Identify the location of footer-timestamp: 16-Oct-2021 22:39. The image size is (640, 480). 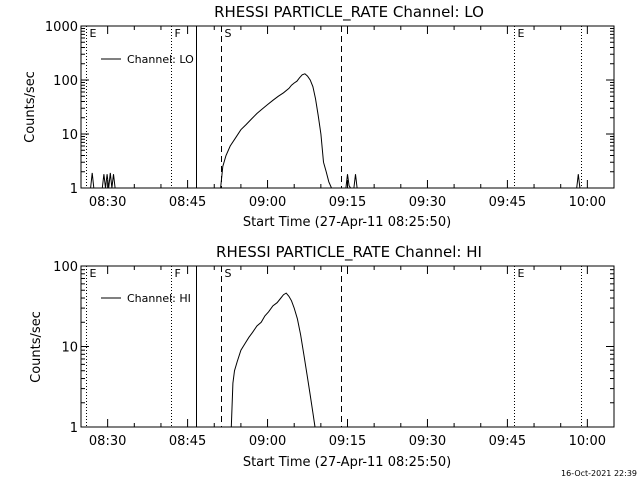
(599, 473).